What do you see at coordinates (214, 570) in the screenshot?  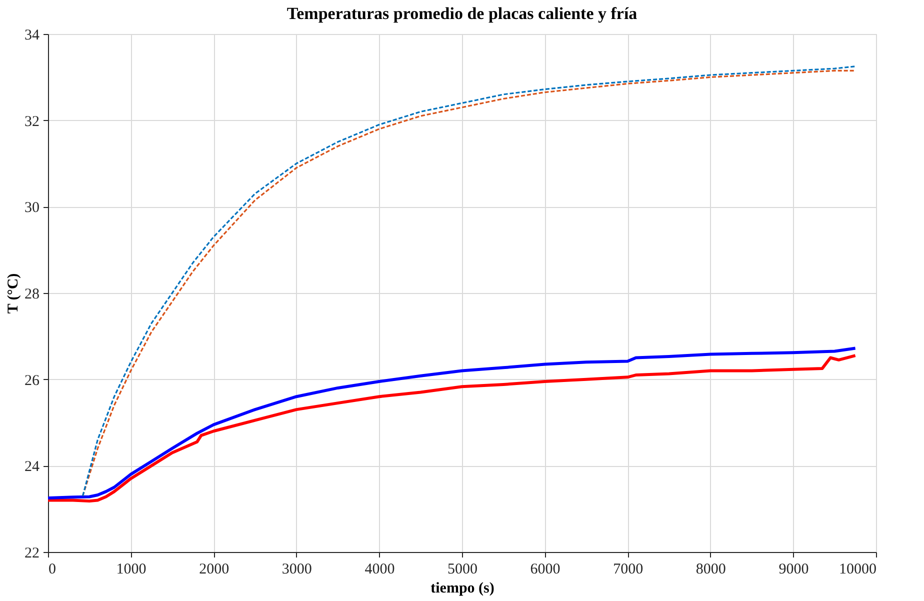 I see `x-tick-label: 2000` at bounding box center [214, 570].